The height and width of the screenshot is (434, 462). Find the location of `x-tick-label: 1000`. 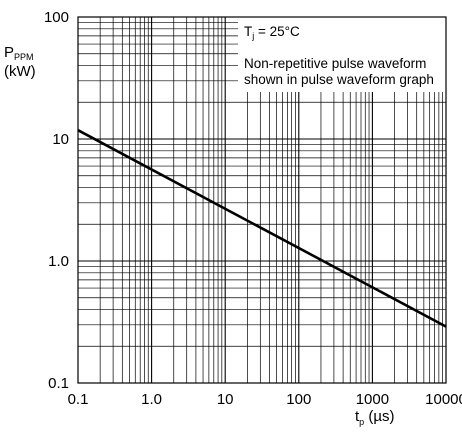

x-tick-label: 1000 is located at coordinates (372, 399).